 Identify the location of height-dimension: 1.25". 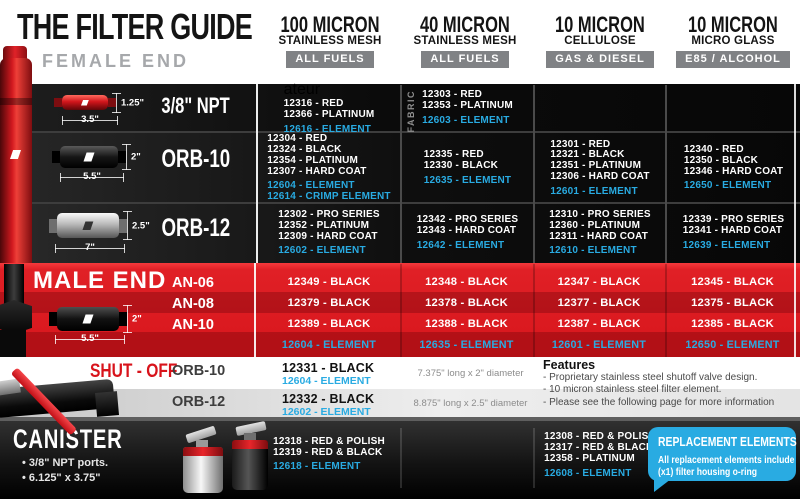
(128, 103).